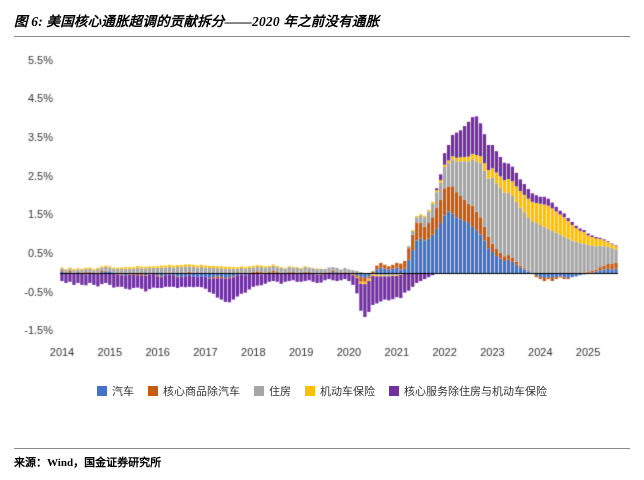 The height and width of the screenshot is (480, 644). Describe the element at coordinates (475, 392) in the screenshot. I see `legend-label-core-services-ex: 核心服务除住房与机动车保险` at that location.